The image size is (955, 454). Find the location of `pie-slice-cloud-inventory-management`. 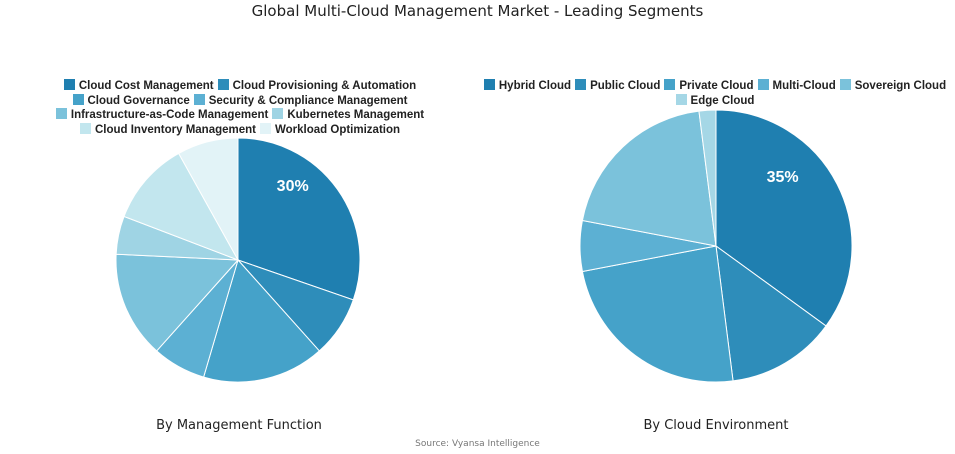

pie-slice-cloud-inventory-management is located at coordinates (181, 206).